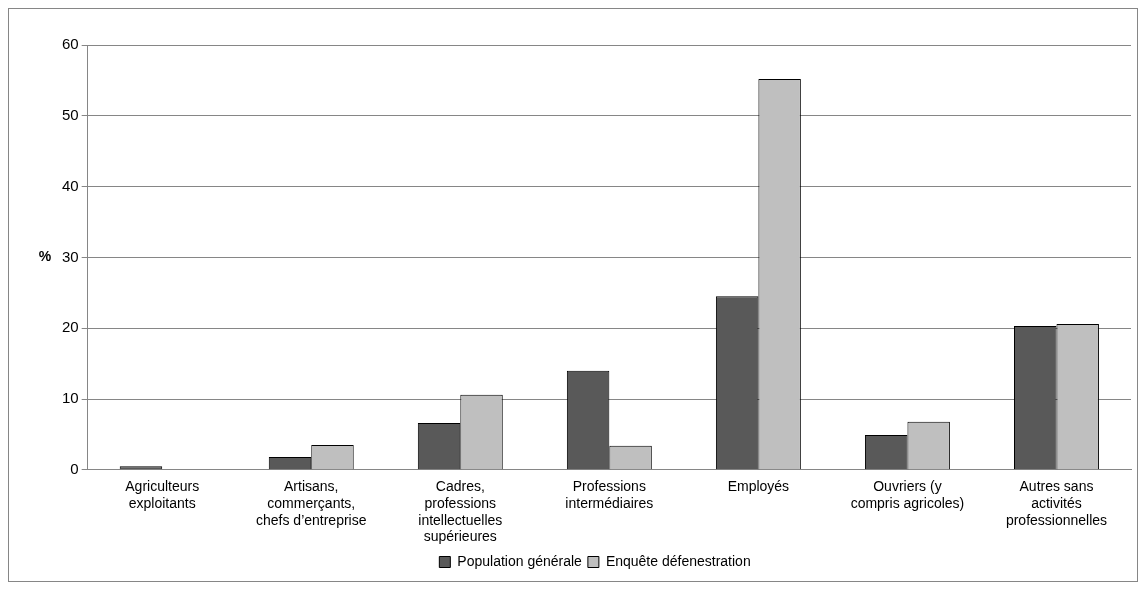  I want to click on y-tick-label: 30, so click(70, 256).